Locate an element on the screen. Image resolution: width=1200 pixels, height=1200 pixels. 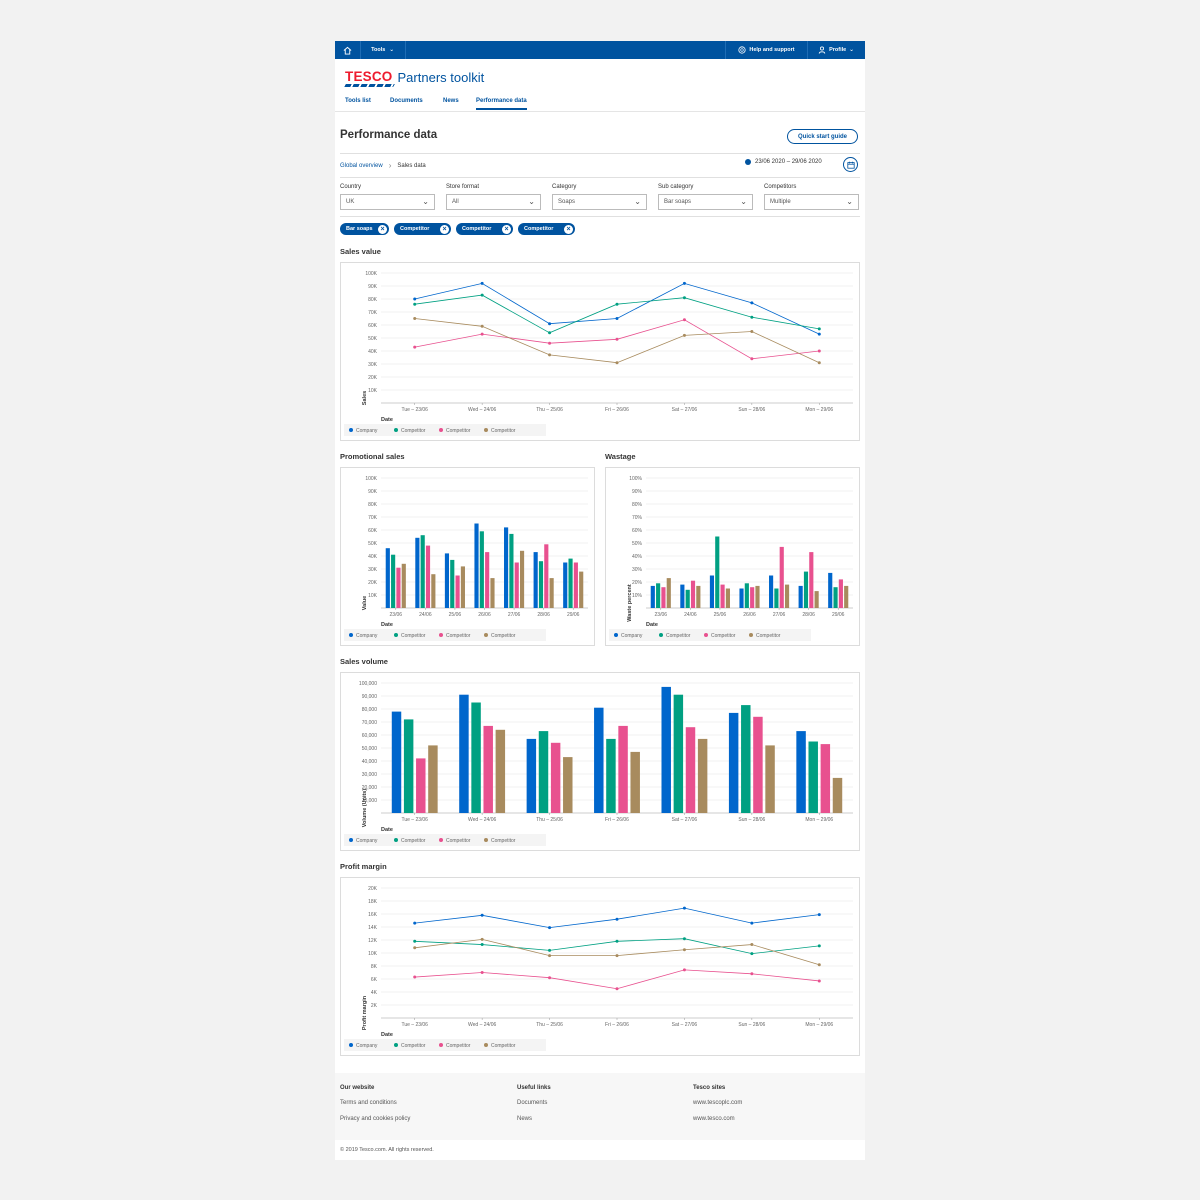
y-tick-label: 70,000 is located at coordinates (370, 723).